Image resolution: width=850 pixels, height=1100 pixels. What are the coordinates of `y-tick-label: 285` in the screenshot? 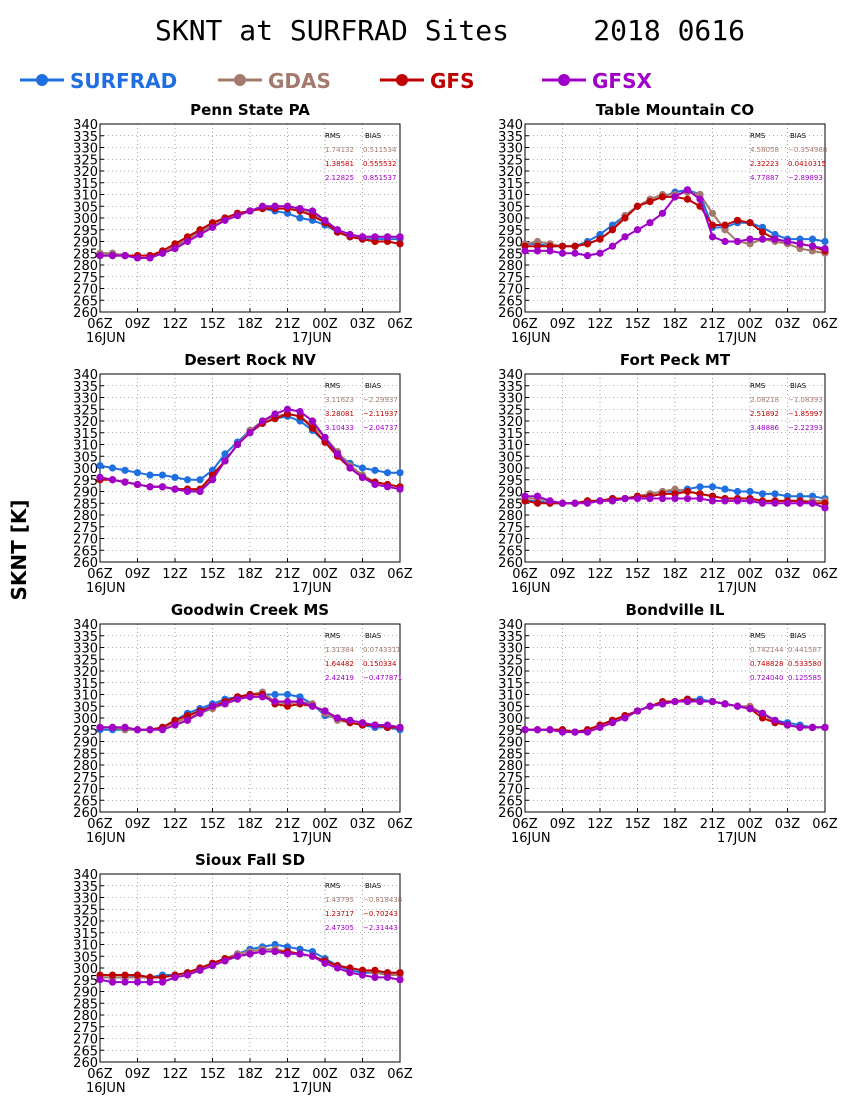 It's located at (85, 504).